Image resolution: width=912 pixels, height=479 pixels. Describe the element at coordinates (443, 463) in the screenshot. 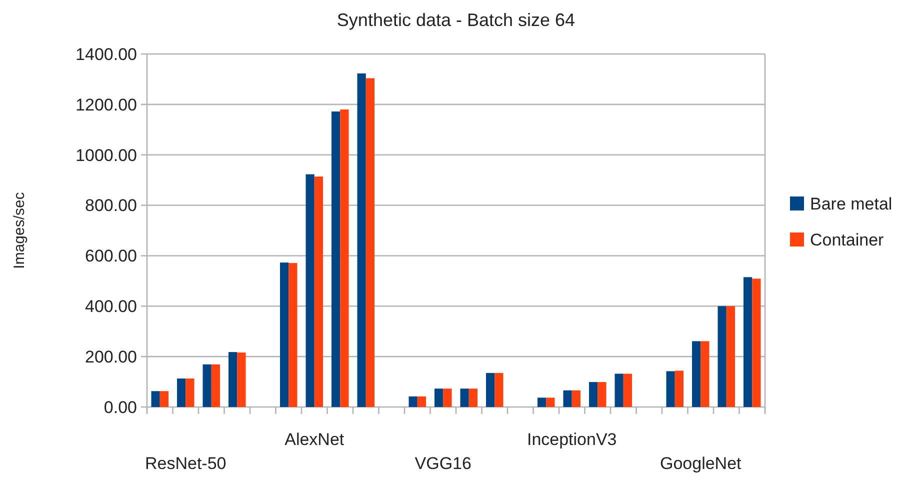

I see `x-tick-label: VGG16` at that location.